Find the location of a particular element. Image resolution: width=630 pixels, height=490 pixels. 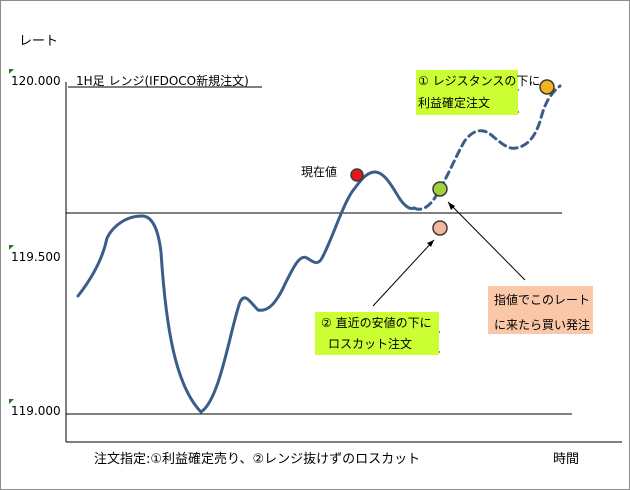

take-profit-line1: ① レジスタンスの下に is located at coordinates (479, 81).